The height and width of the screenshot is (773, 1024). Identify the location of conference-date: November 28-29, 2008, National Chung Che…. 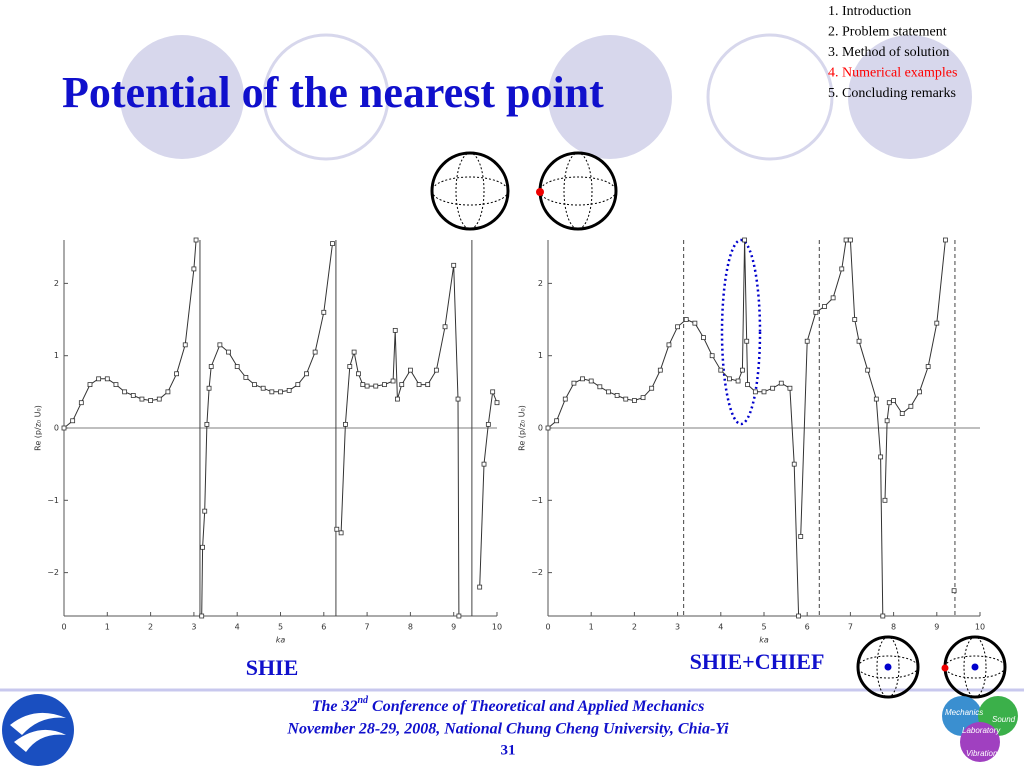
(507, 729).